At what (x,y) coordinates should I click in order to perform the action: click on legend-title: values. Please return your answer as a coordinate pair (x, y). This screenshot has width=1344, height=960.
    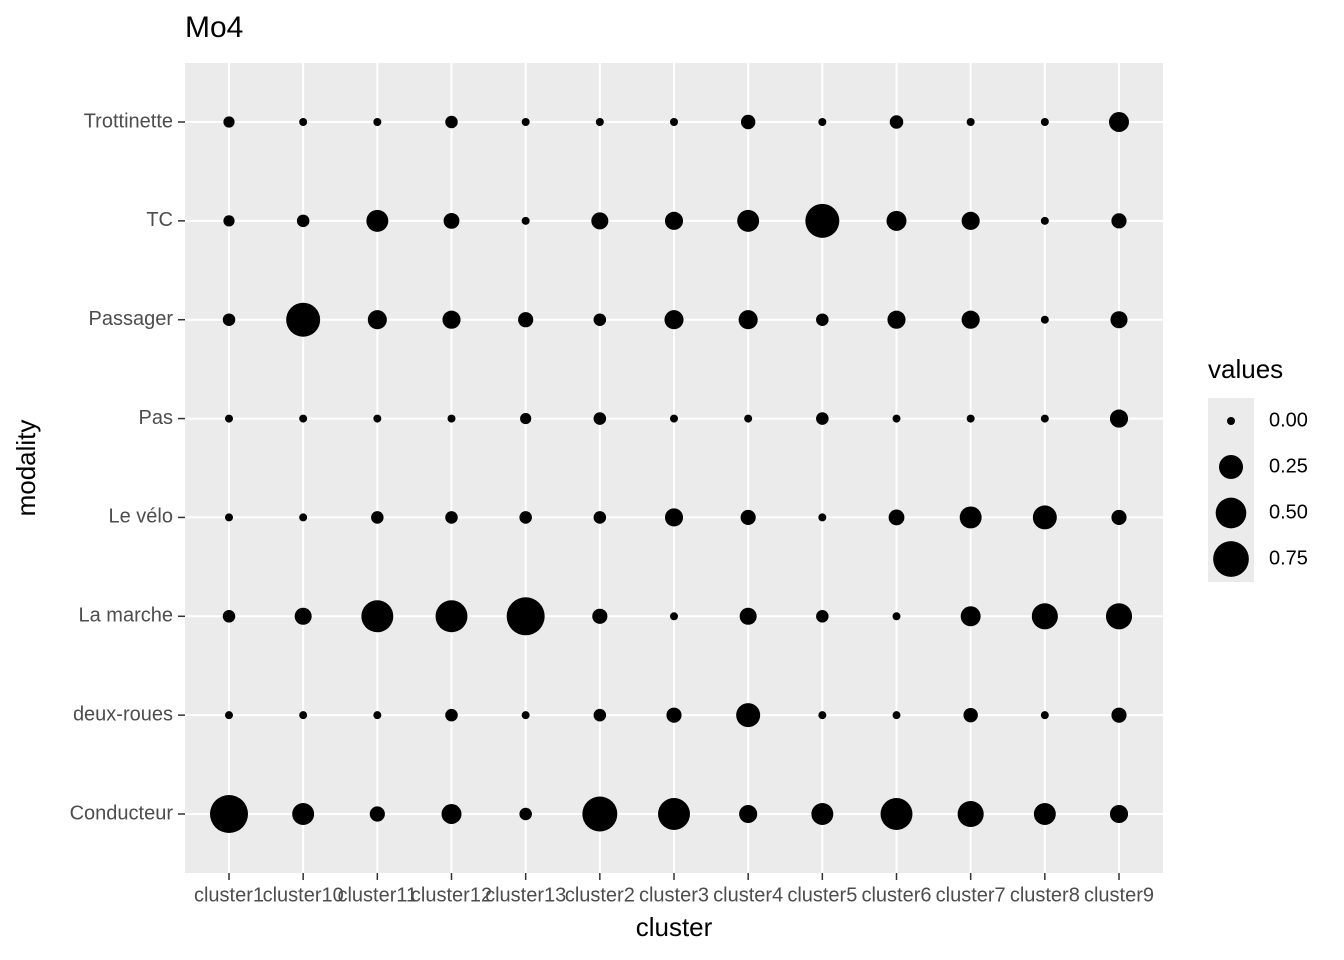
    Looking at the image, I should click on (1245, 369).